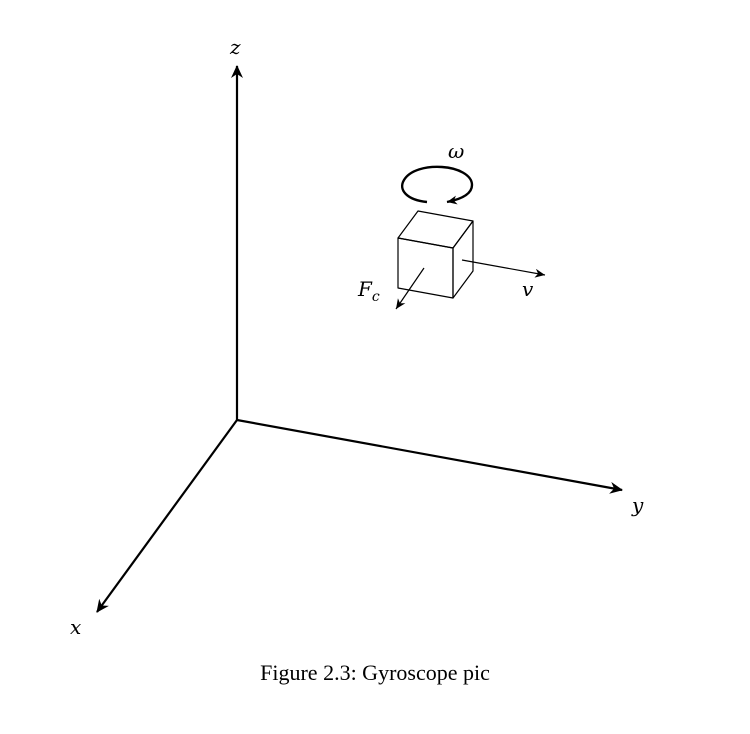  What do you see at coordinates (528, 289) in the screenshot?
I see `velocity-label: v` at bounding box center [528, 289].